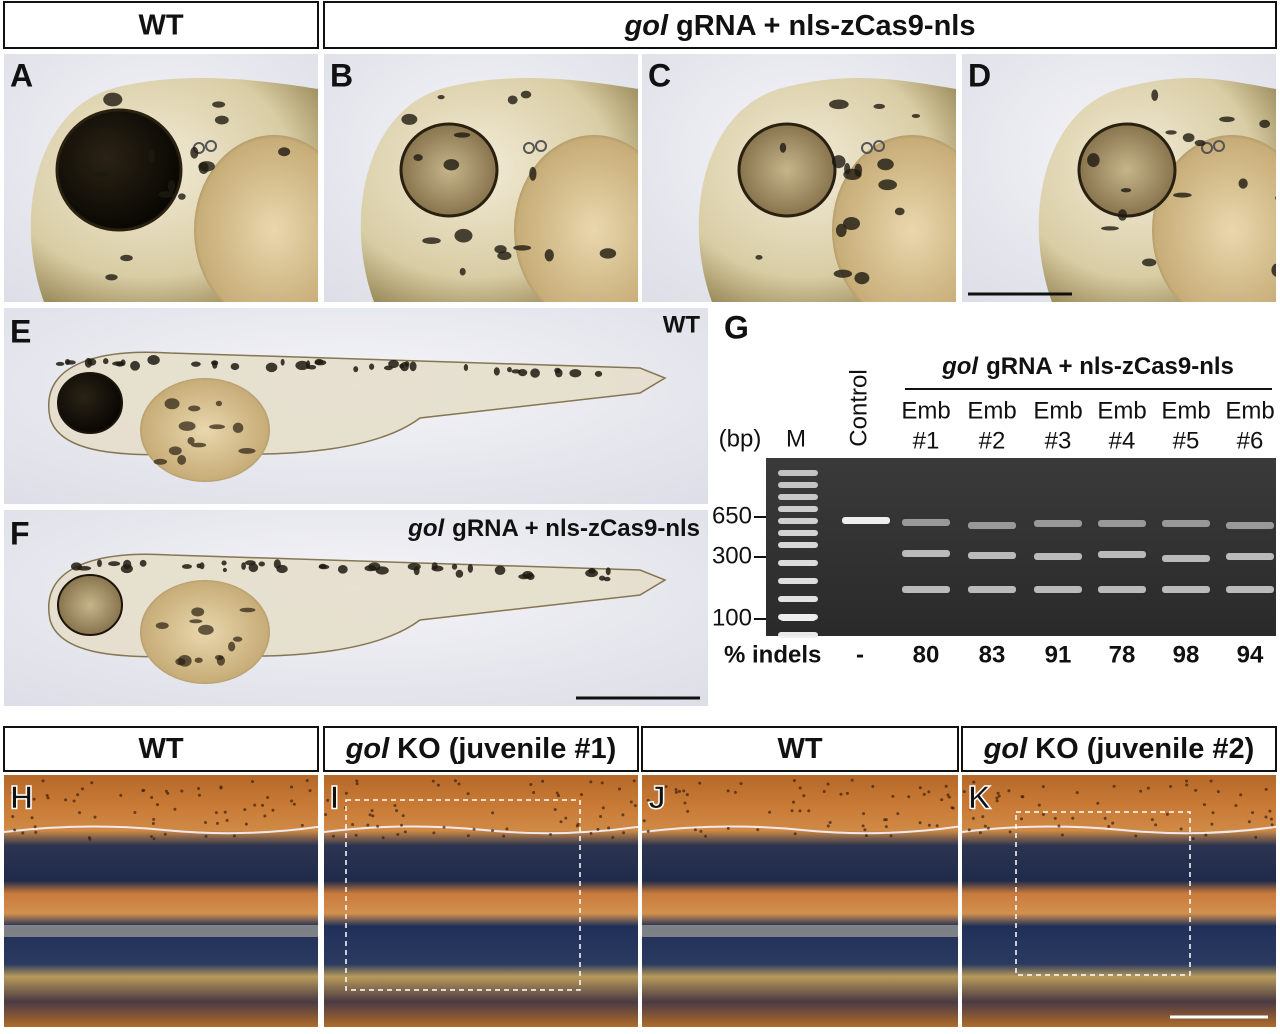 Image resolution: width=1280 pixels, height=1034 pixels. Describe the element at coordinates (992, 440) in the screenshot. I see `lane-number: #2` at that location.